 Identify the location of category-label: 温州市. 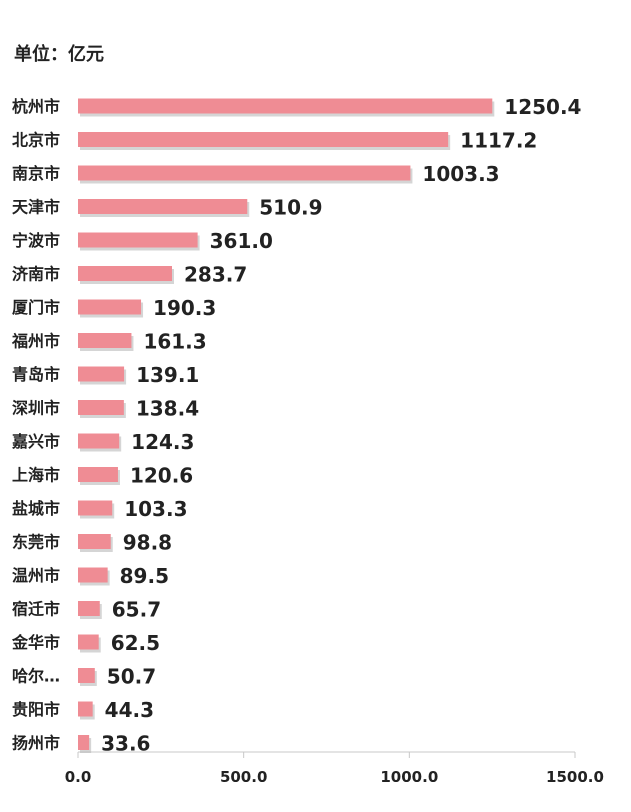
(35, 575).